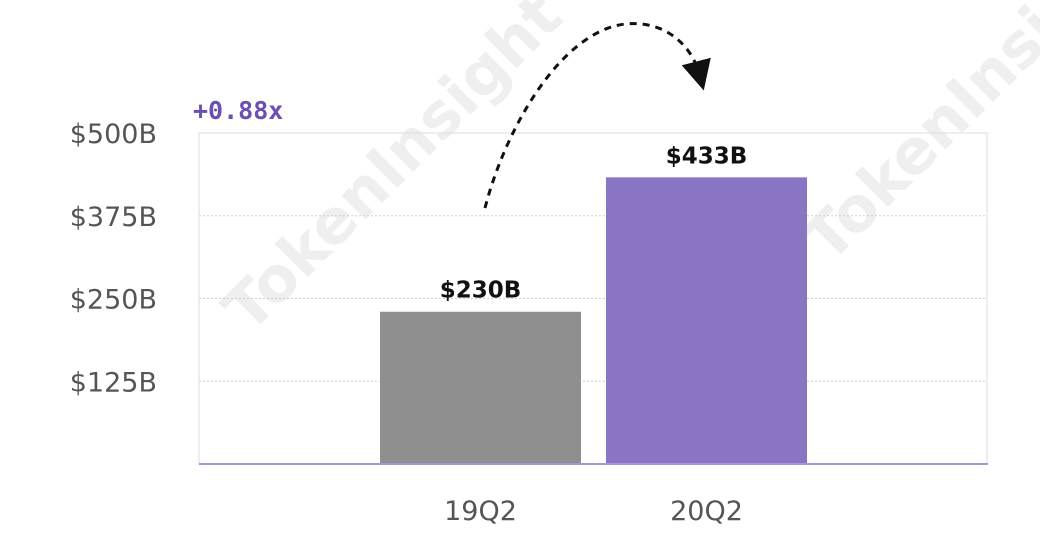 The image size is (1040, 540). I want to click on y-tick-label: $125B, so click(113, 382).